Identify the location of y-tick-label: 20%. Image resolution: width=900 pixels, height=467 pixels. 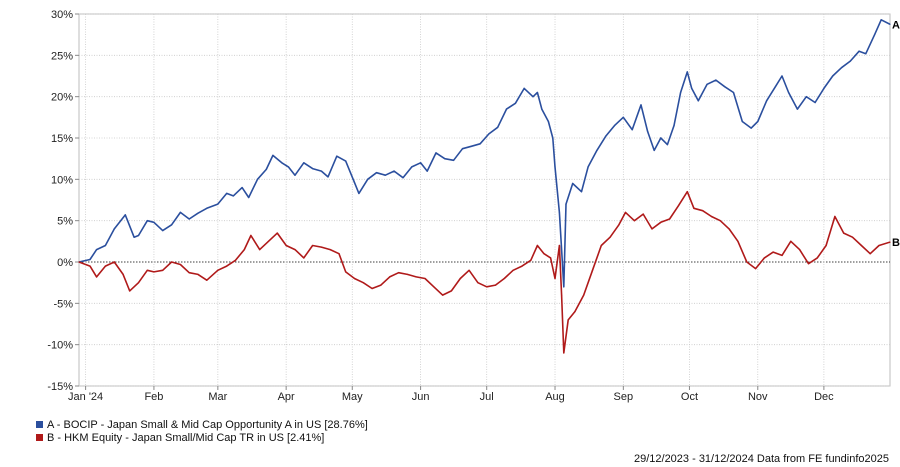
(62, 98).